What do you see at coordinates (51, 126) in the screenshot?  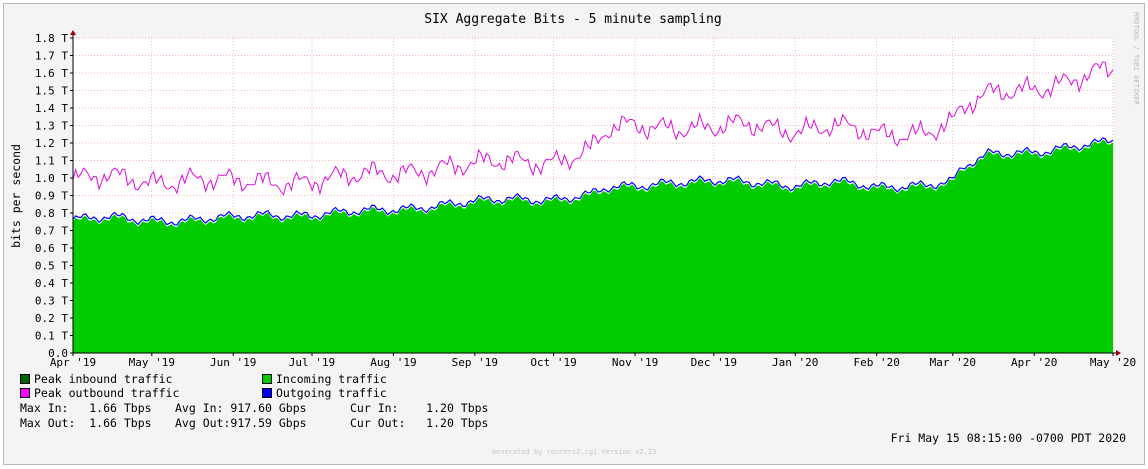 I see `y-tick-label: 1.3 T` at bounding box center [51, 126].